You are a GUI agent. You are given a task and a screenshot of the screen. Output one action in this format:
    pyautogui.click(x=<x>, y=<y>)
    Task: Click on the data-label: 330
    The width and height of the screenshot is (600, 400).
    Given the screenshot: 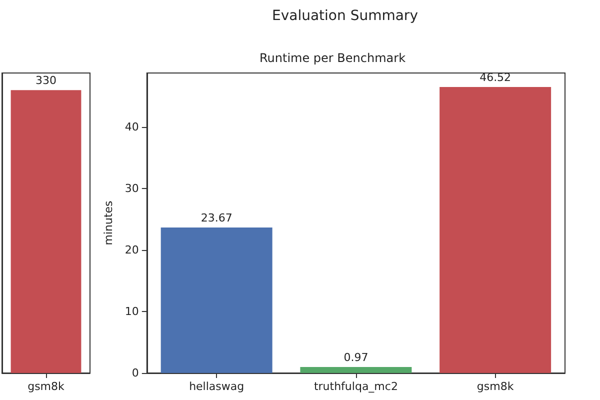 What is the action you would take?
    pyautogui.click(x=46, y=81)
    